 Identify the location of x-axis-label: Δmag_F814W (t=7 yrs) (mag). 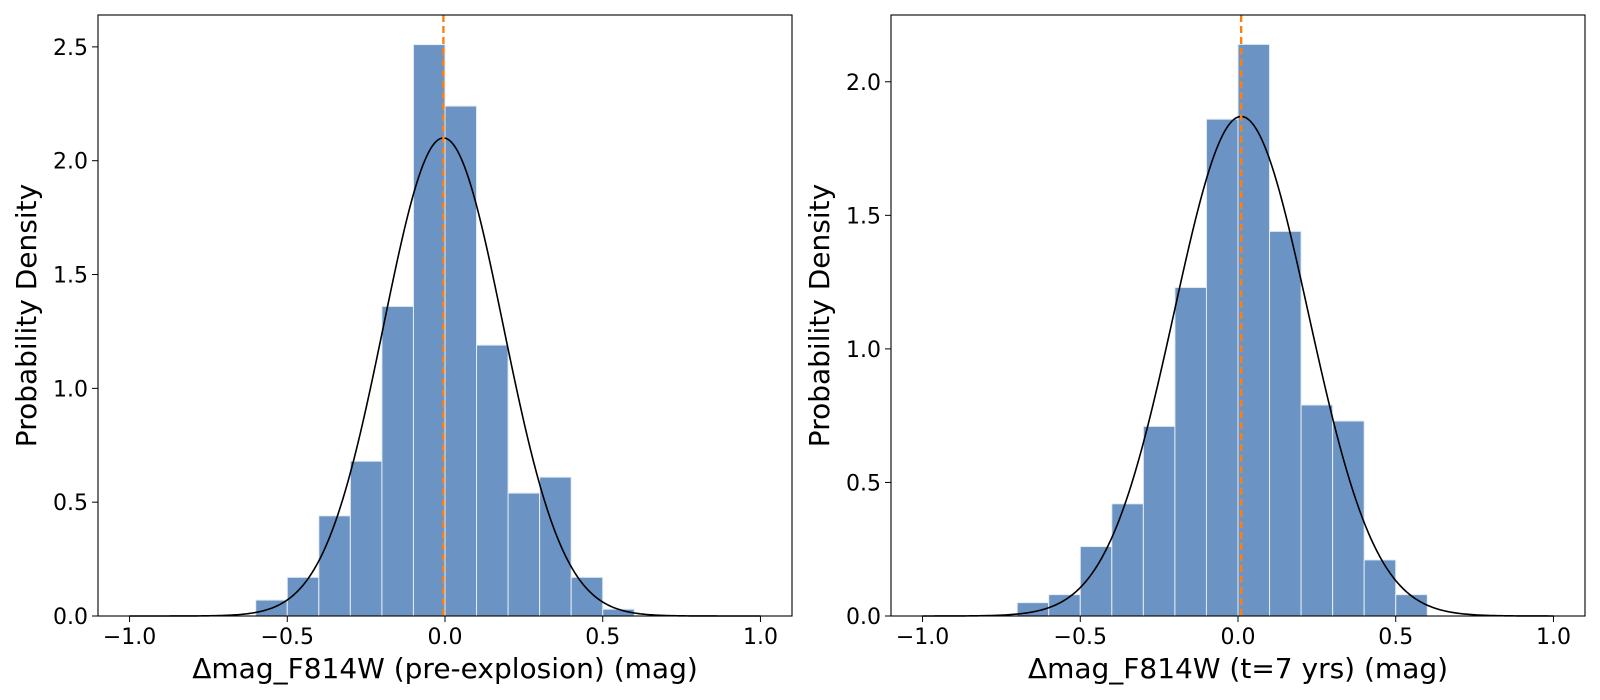
(1238, 668).